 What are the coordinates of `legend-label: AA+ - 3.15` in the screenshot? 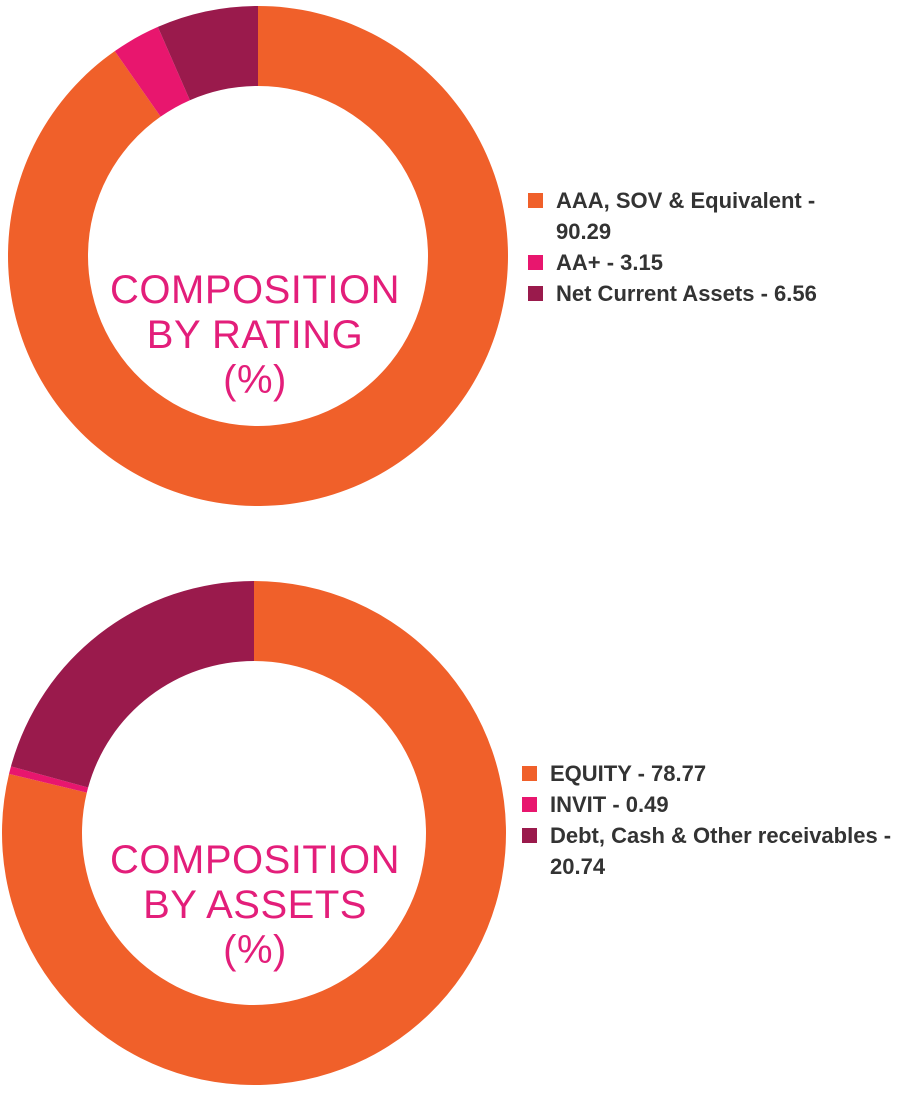 It's located at (609, 262).